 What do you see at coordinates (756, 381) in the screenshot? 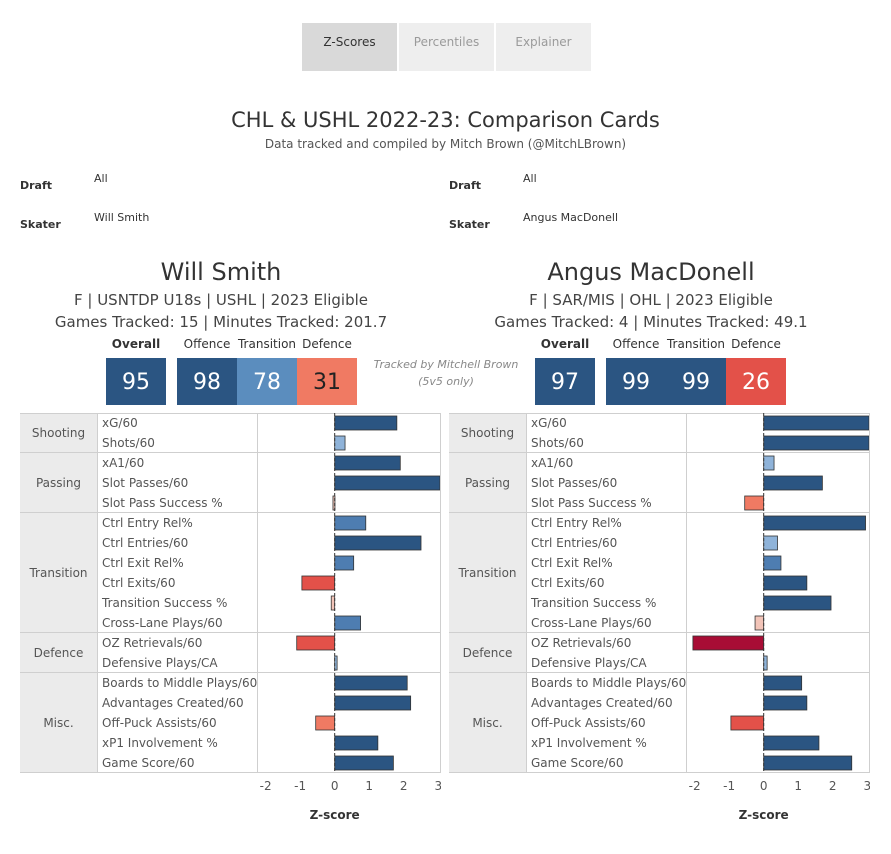
I see `defence-score-right: 26` at bounding box center [756, 381].